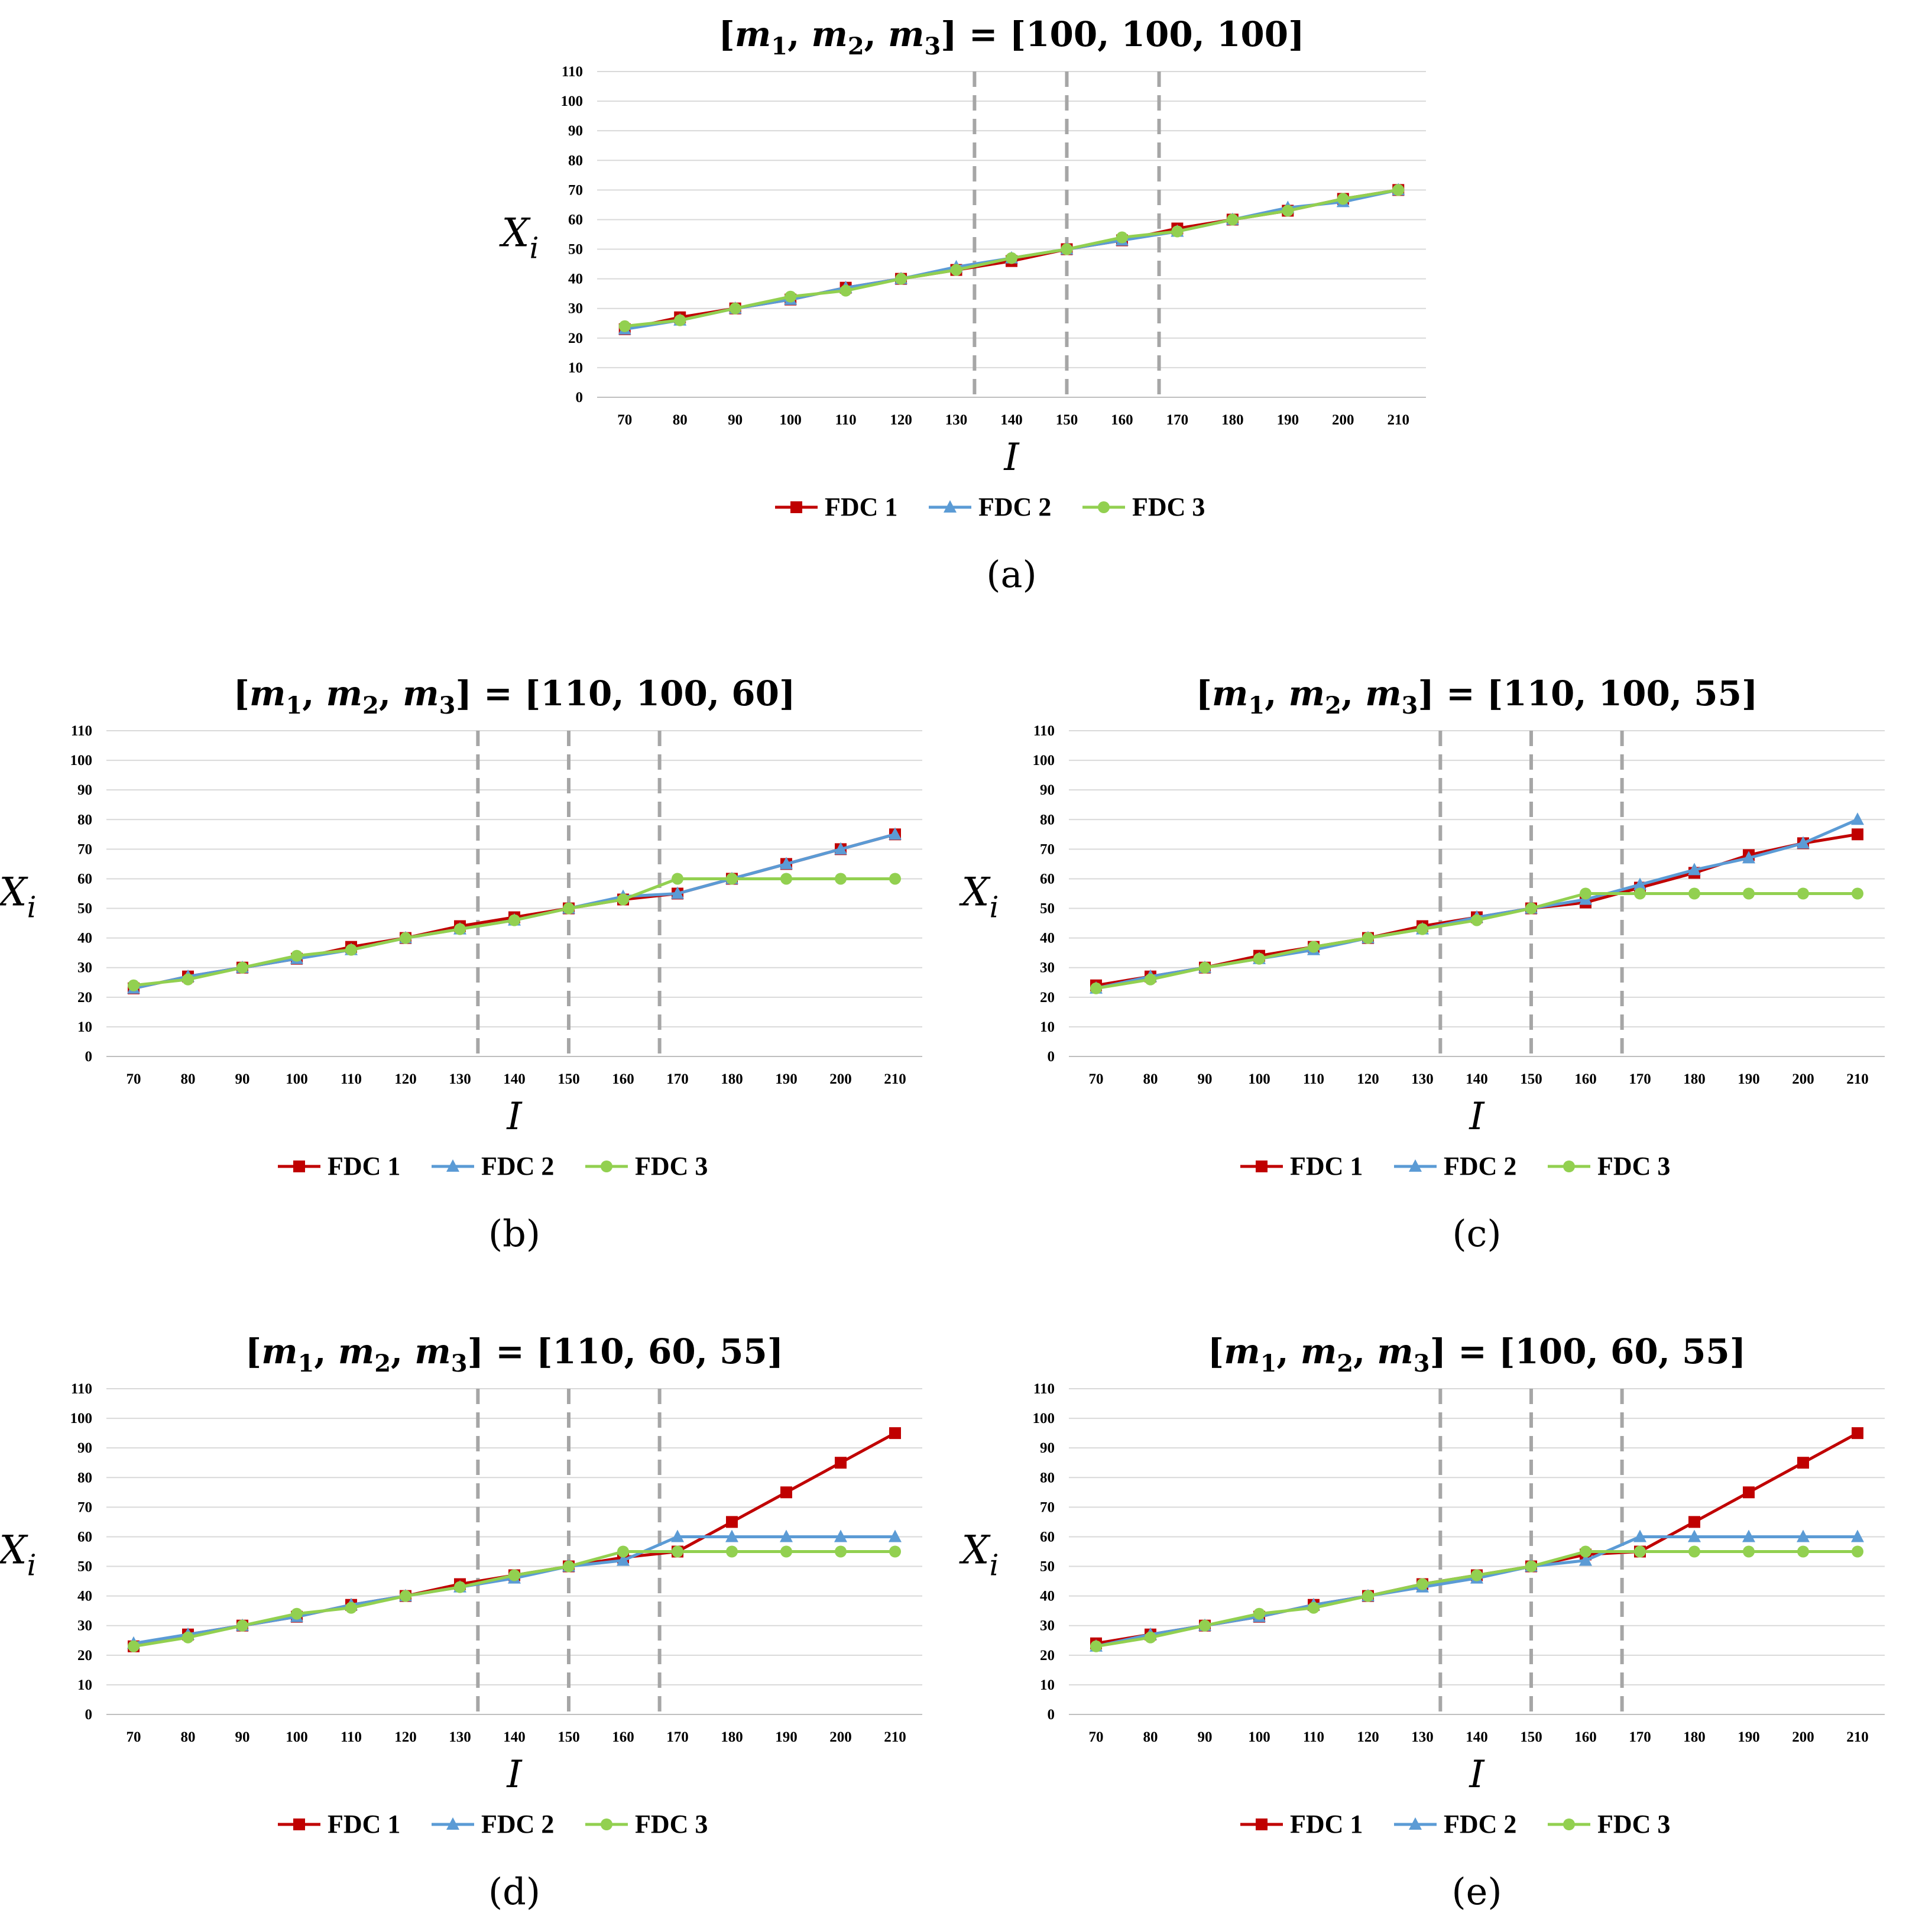 This screenshot has height=1932, width=1906. I want to click on x-tick-label: 200, so click(840, 1737).